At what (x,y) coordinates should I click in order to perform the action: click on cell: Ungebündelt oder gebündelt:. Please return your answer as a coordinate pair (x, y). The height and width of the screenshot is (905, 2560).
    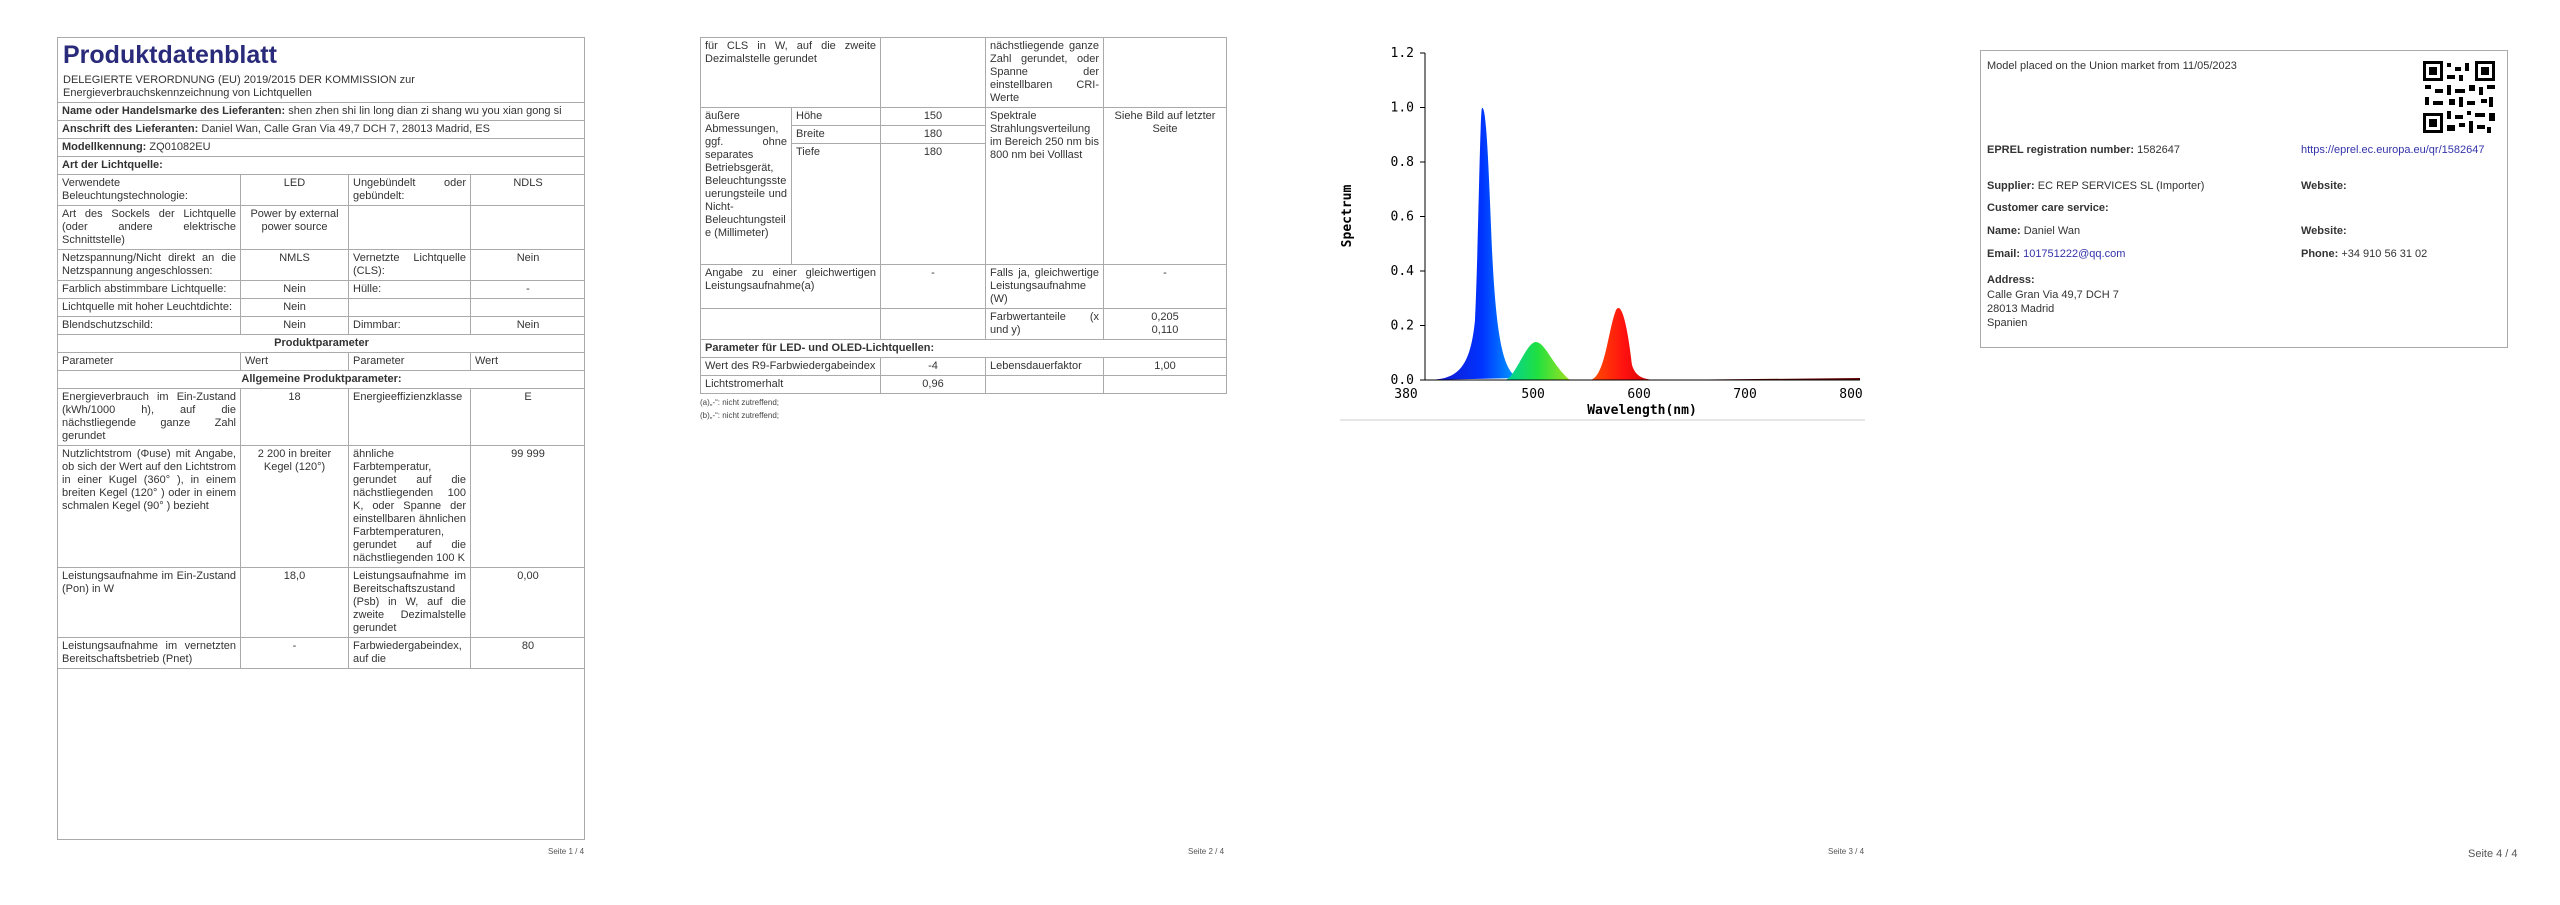
    Looking at the image, I should click on (409, 190).